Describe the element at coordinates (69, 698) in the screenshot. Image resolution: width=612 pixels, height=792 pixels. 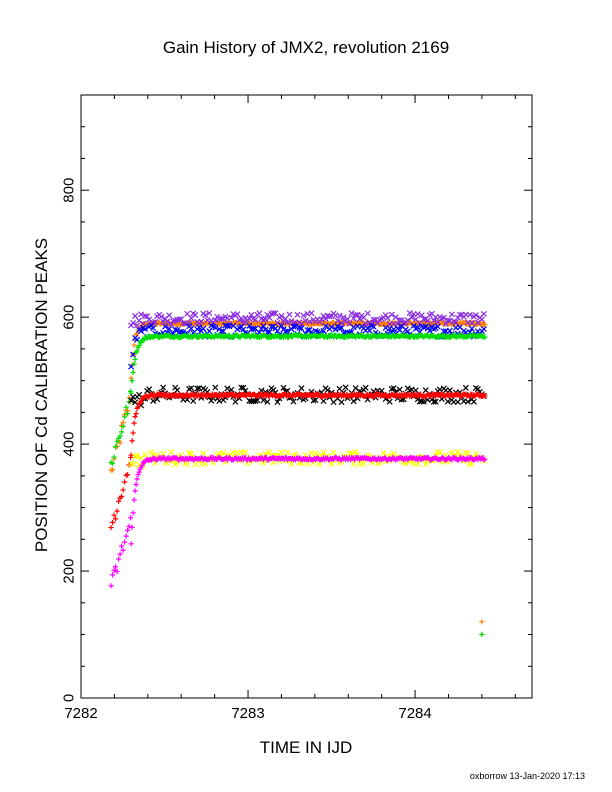
I see `y-tick-label: 0` at that location.